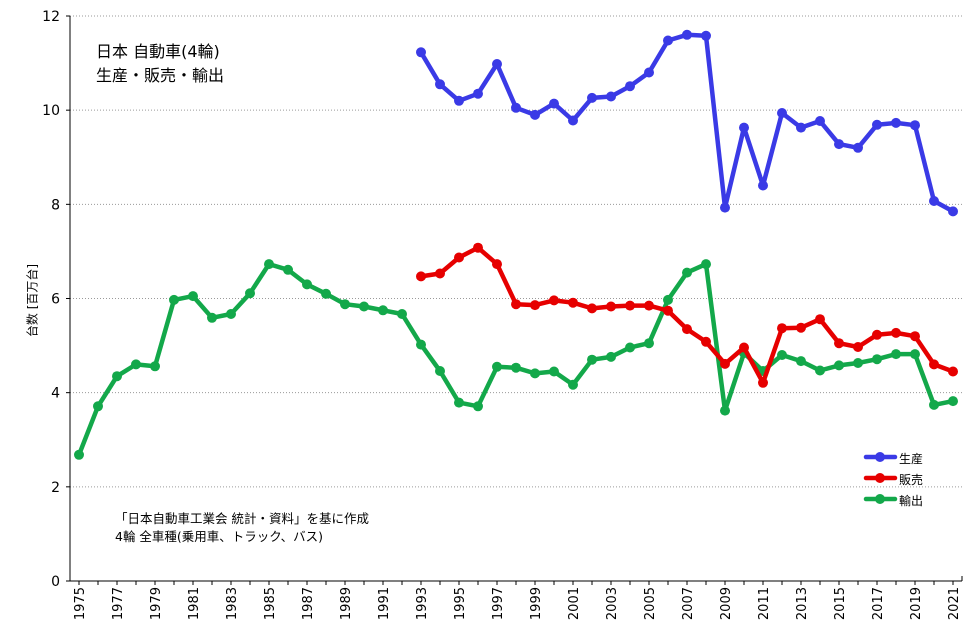 The image size is (978, 639). I want to click on data-point-2-1993, so click(421, 344).